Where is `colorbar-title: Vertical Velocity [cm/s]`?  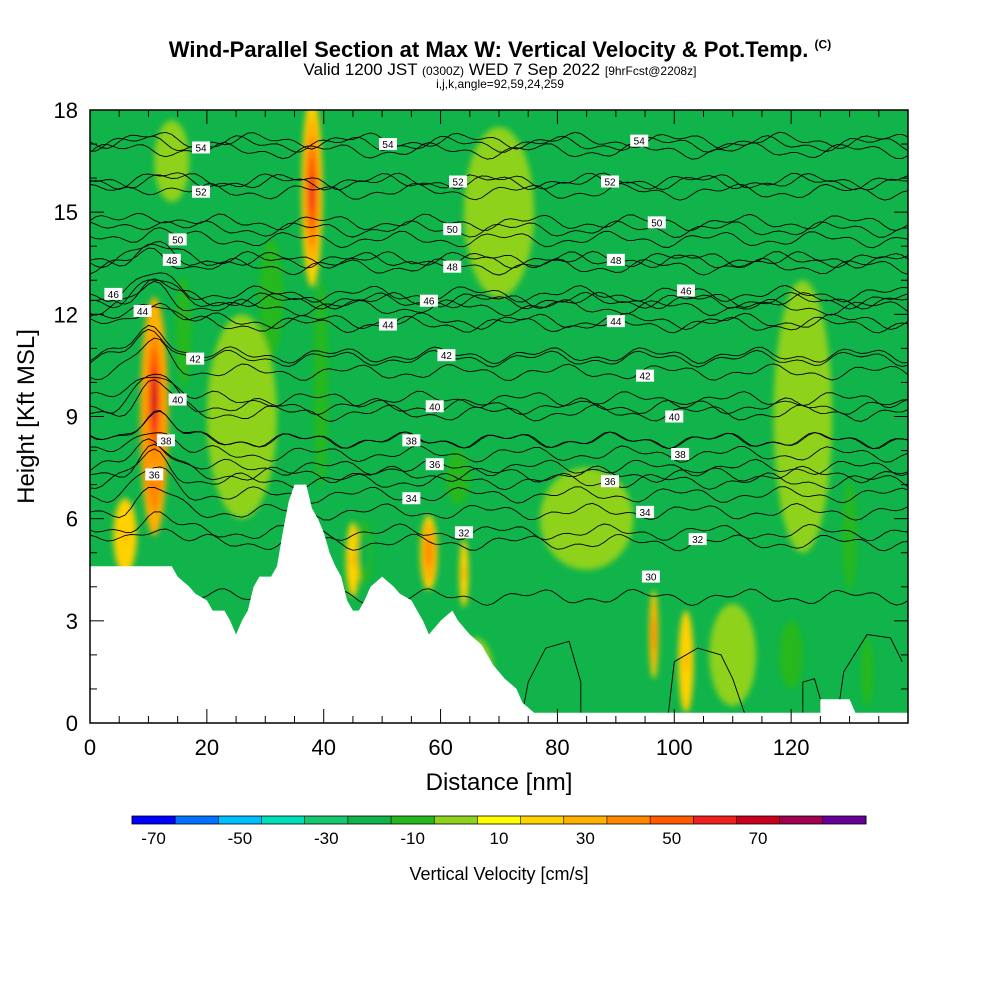
colorbar-title: Vertical Velocity [cm/s] is located at coordinates (498, 874).